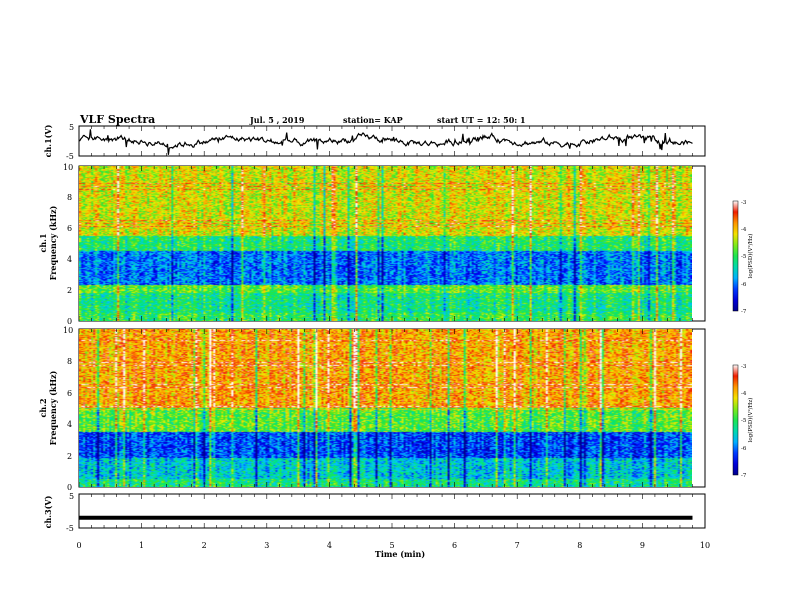 The image size is (792, 612). Describe the element at coordinates (642, 545) in the screenshot. I see `x-tick-label: 9` at that location.